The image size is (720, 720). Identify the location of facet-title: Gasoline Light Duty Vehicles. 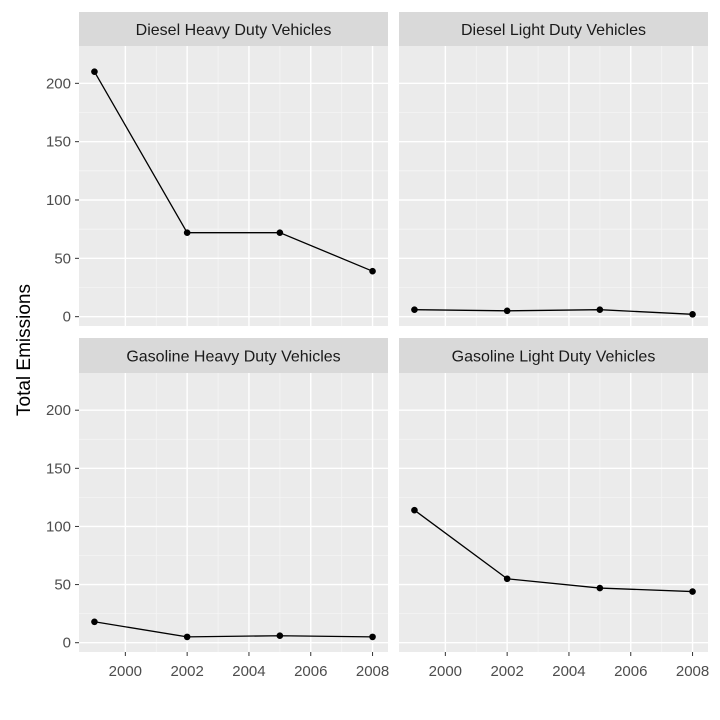
(554, 357).